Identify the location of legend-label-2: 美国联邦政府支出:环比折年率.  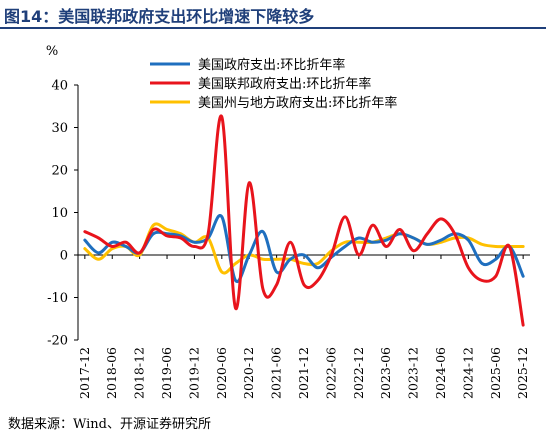
(284, 84).